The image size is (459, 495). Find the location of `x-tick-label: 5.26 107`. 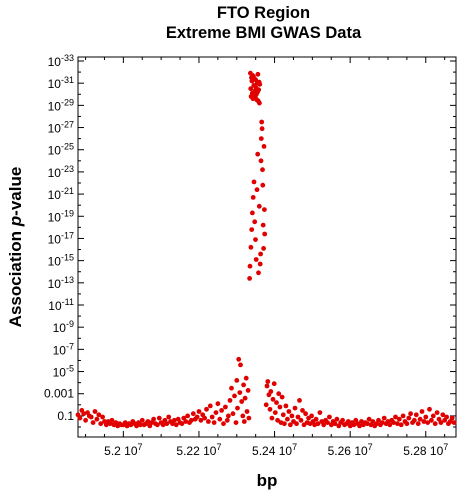

x-tick-label: 5.26 107 is located at coordinates (350, 450).